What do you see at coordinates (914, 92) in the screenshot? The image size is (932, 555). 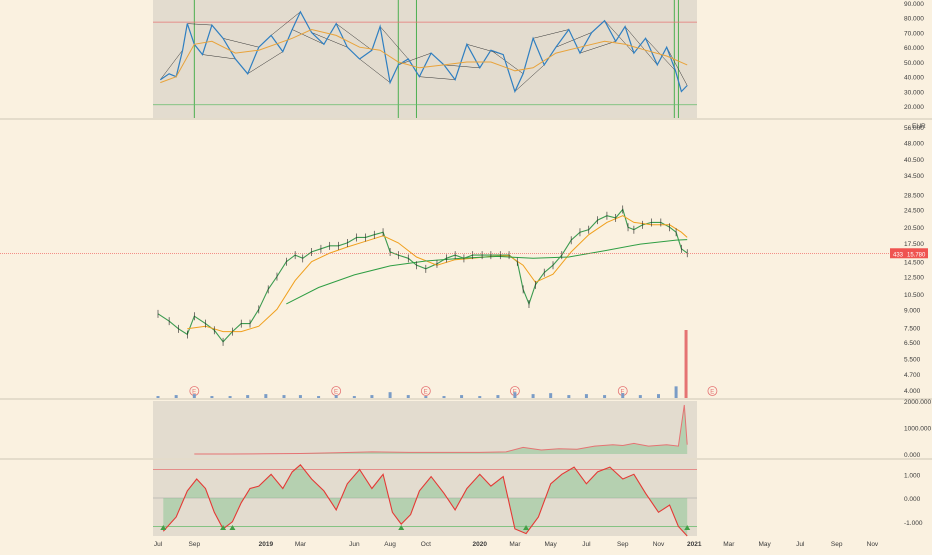 I see `top-tick-6: 30.000` at bounding box center [914, 92].